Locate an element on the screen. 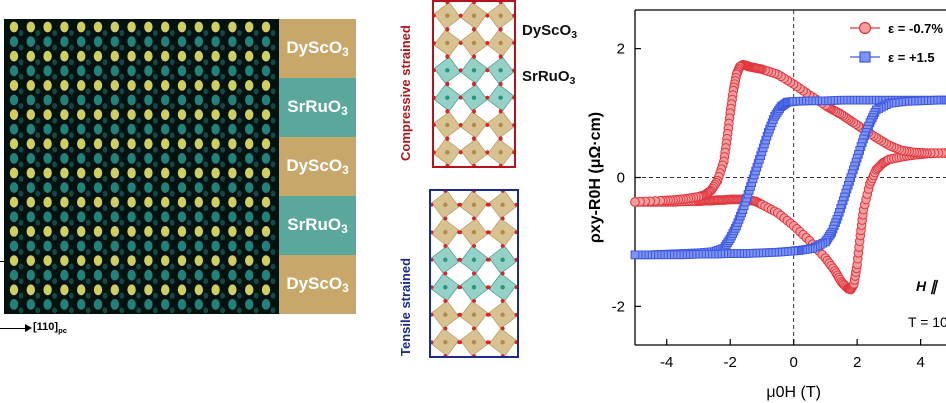 The image size is (946, 403). direction-arrow is located at coordinates (16, 328).